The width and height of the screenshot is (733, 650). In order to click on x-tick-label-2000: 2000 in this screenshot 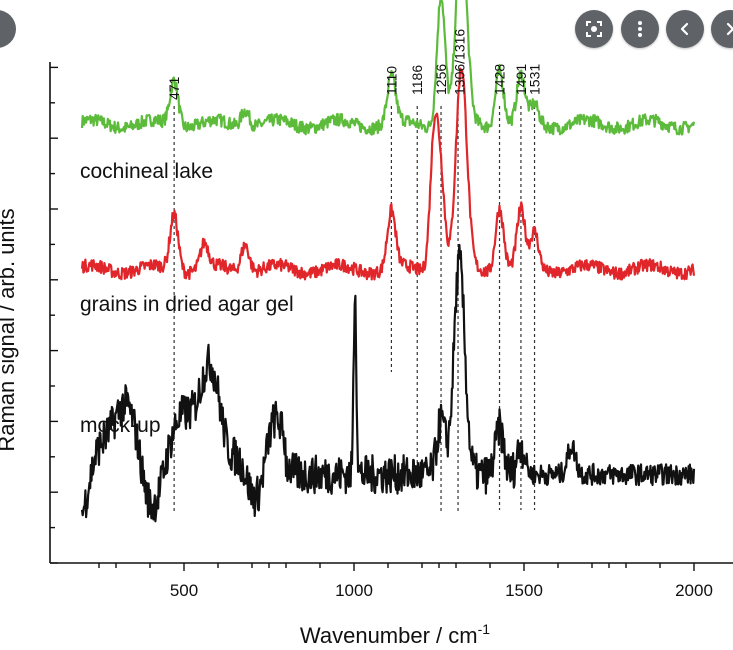, I will do `click(694, 590)`.